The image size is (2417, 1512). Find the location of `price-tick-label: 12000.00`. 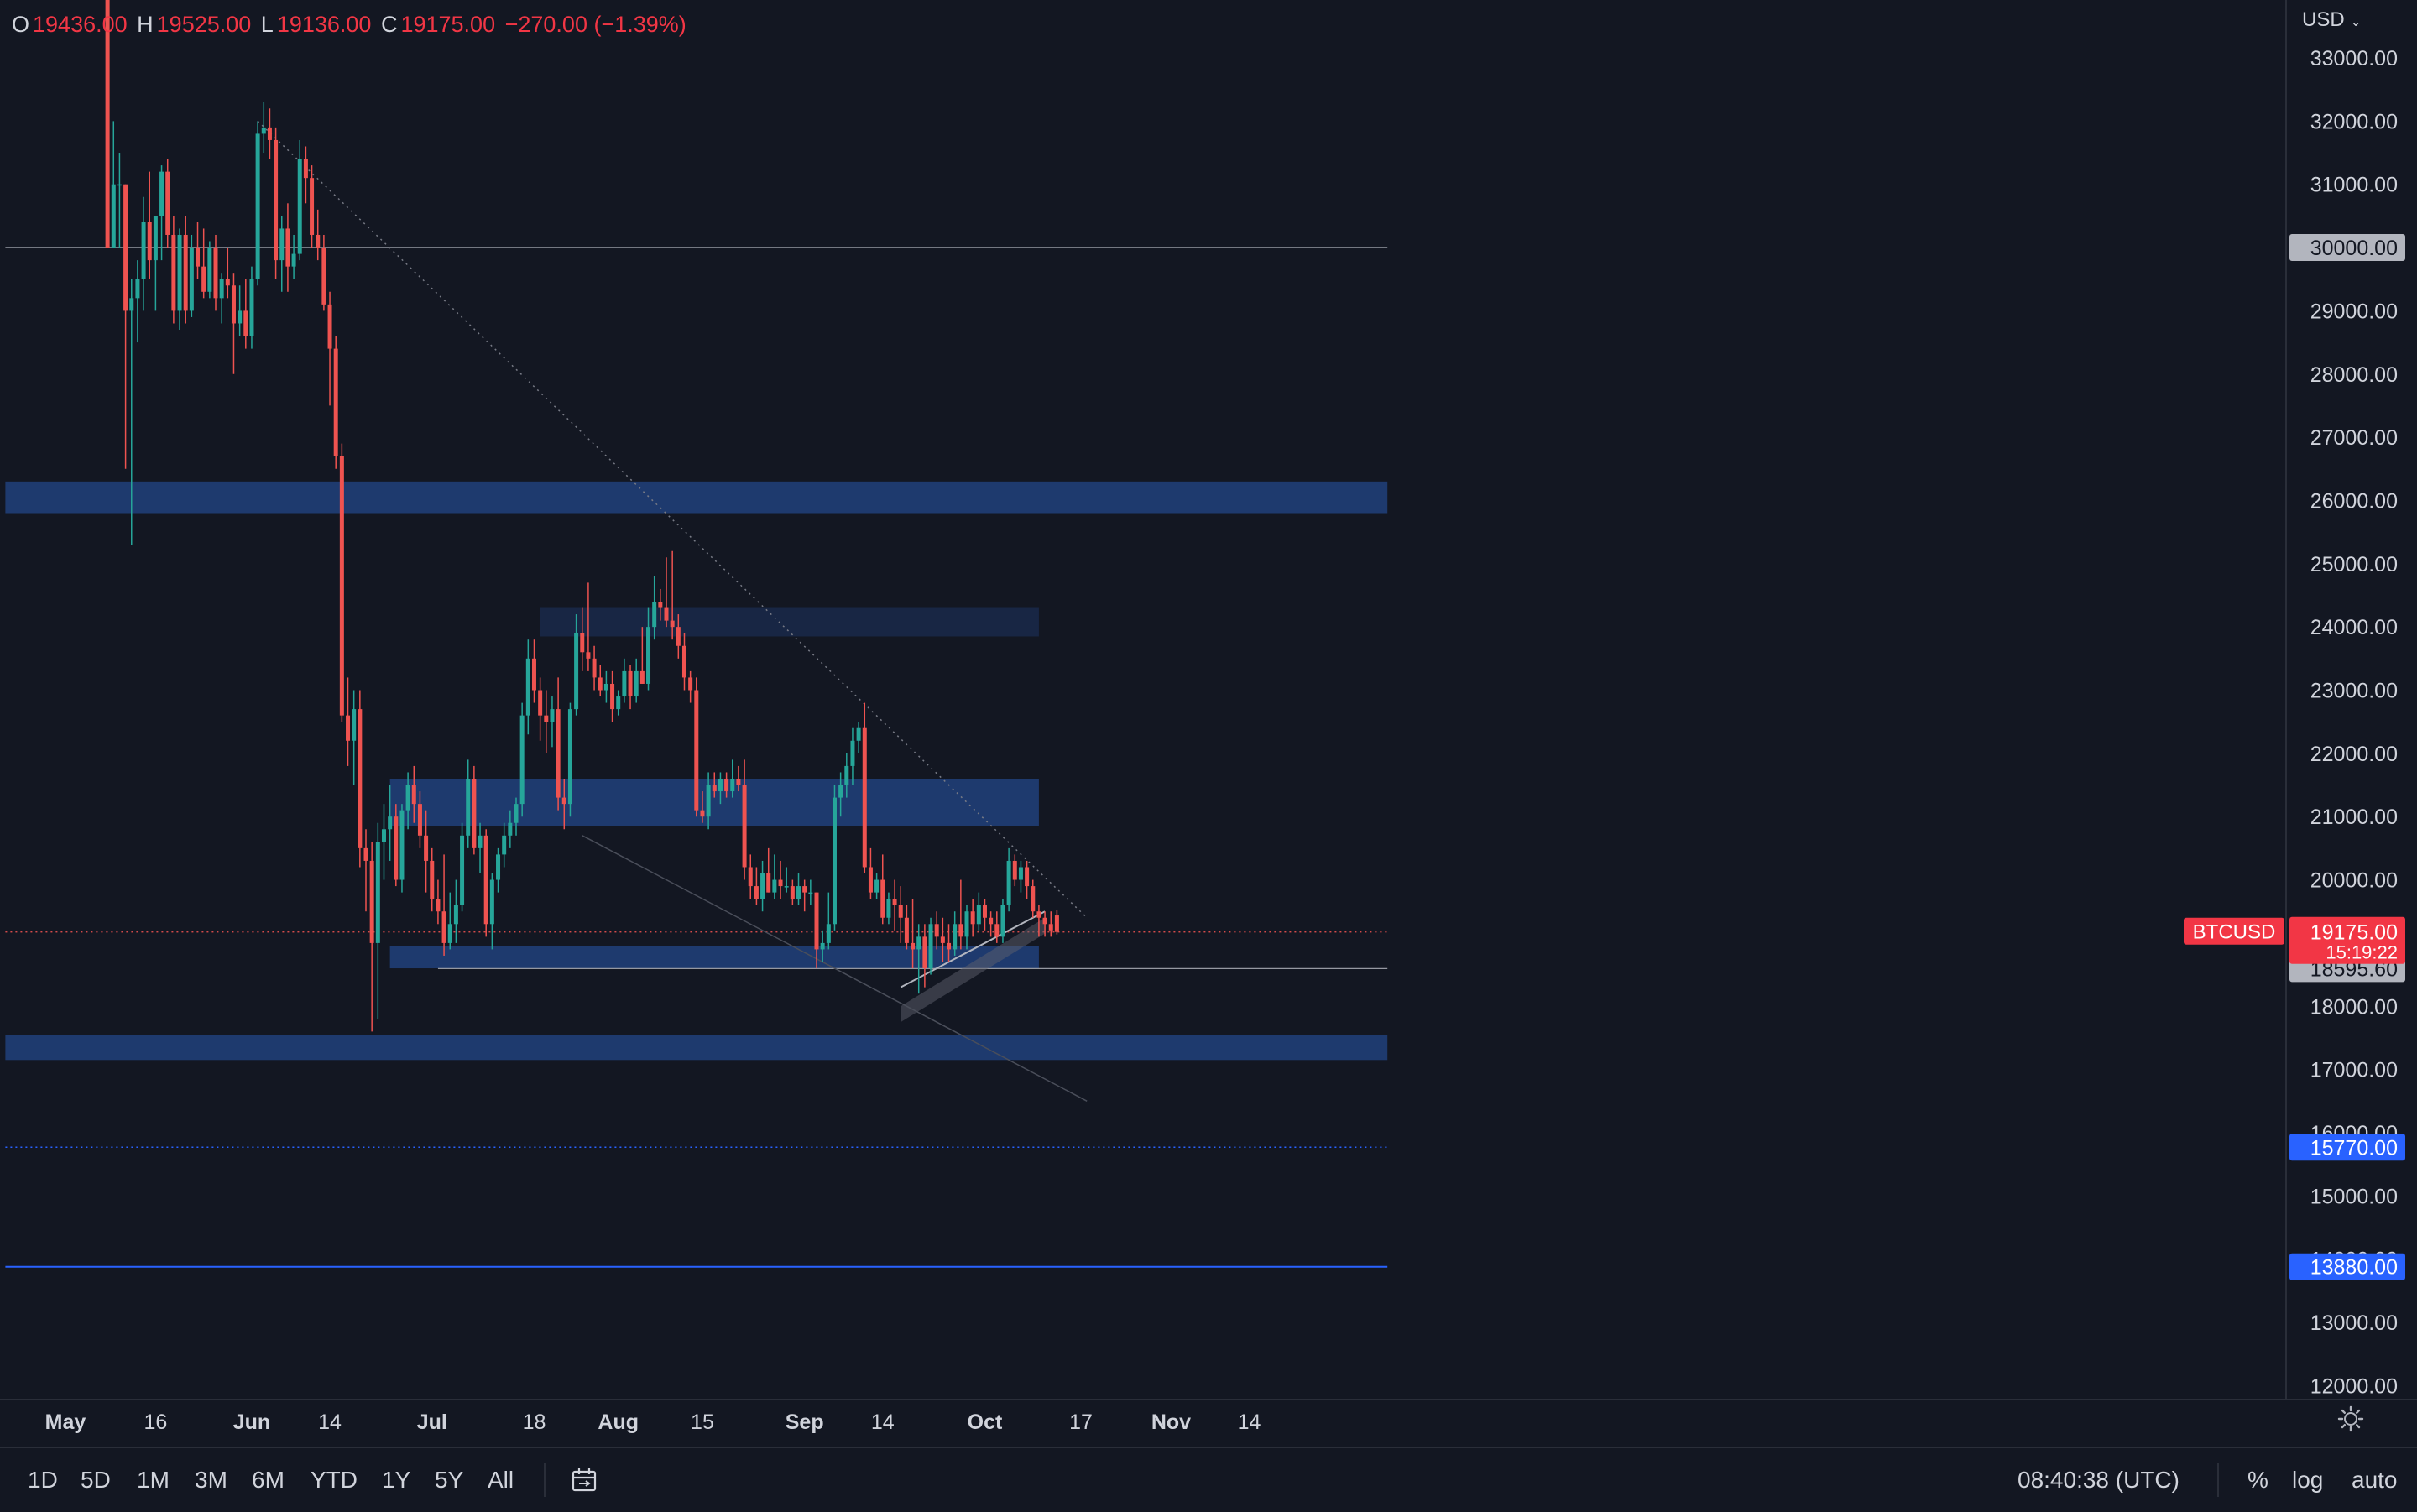

price-tick-label: 12000.00 is located at coordinates (2354, 1386).